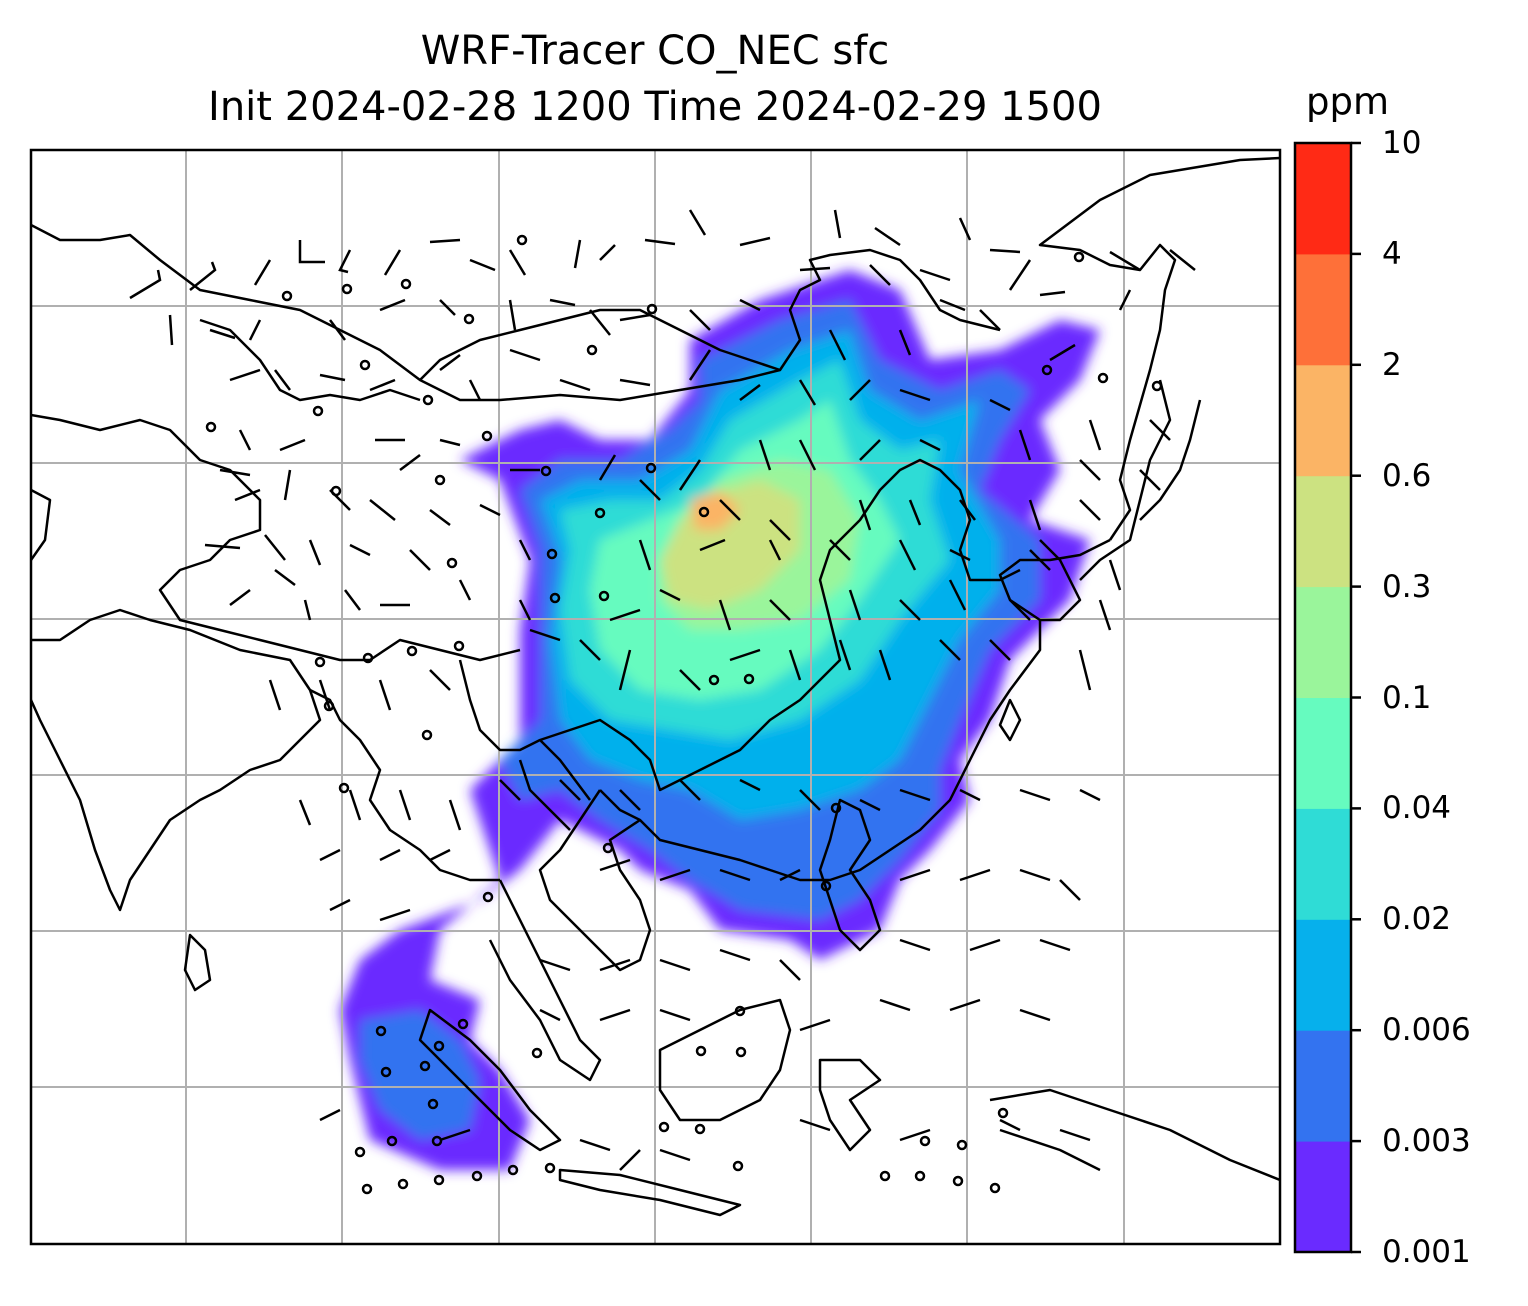 This screenshot has width=1528, height=1306. Describe the element at coordinates (1426, 1141) in the screenshot. I see `colorbar-tick-label: 0.003` at that location.